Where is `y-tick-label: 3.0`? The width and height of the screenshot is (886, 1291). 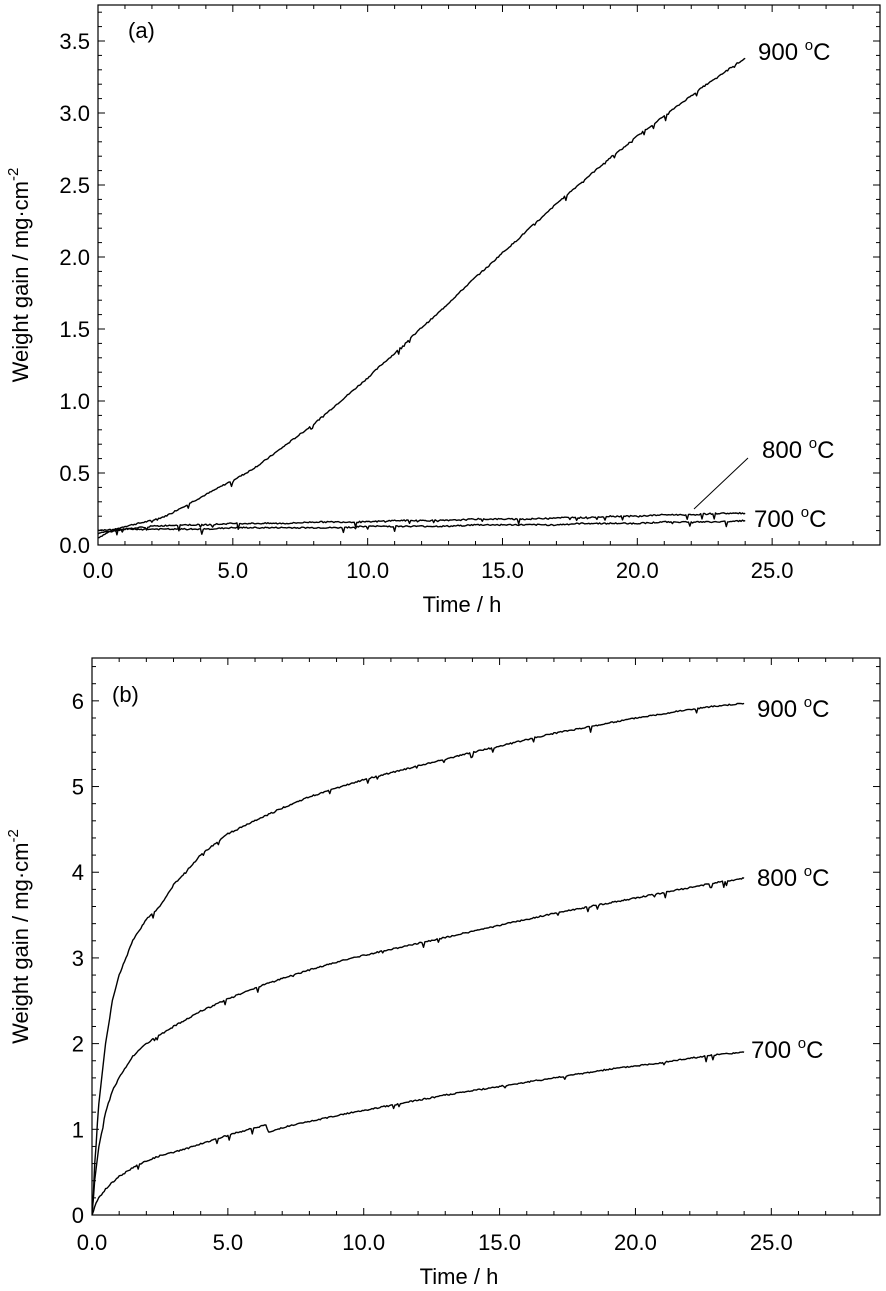
y-tick-label: 3.0 is located at coordinates (74, 113).